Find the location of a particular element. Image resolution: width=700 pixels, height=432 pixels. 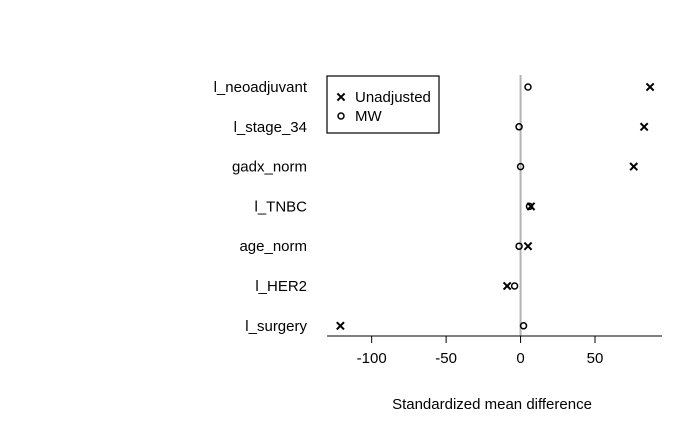

x-tick-label: -100 is located at coordinates (372, 358).